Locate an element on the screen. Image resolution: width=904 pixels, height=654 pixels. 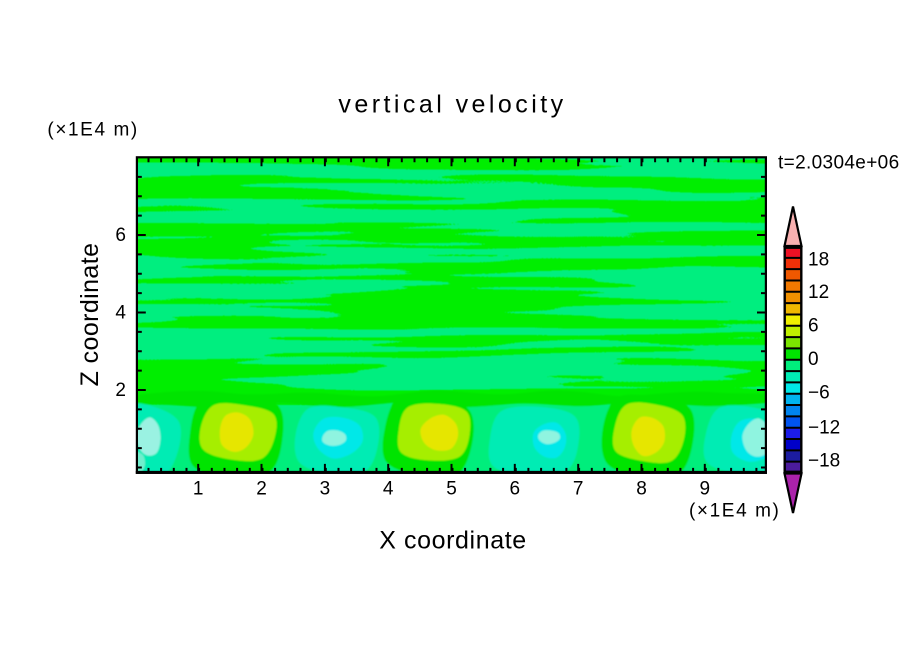
svg-text: −6 is located at coordinates (819, 393).